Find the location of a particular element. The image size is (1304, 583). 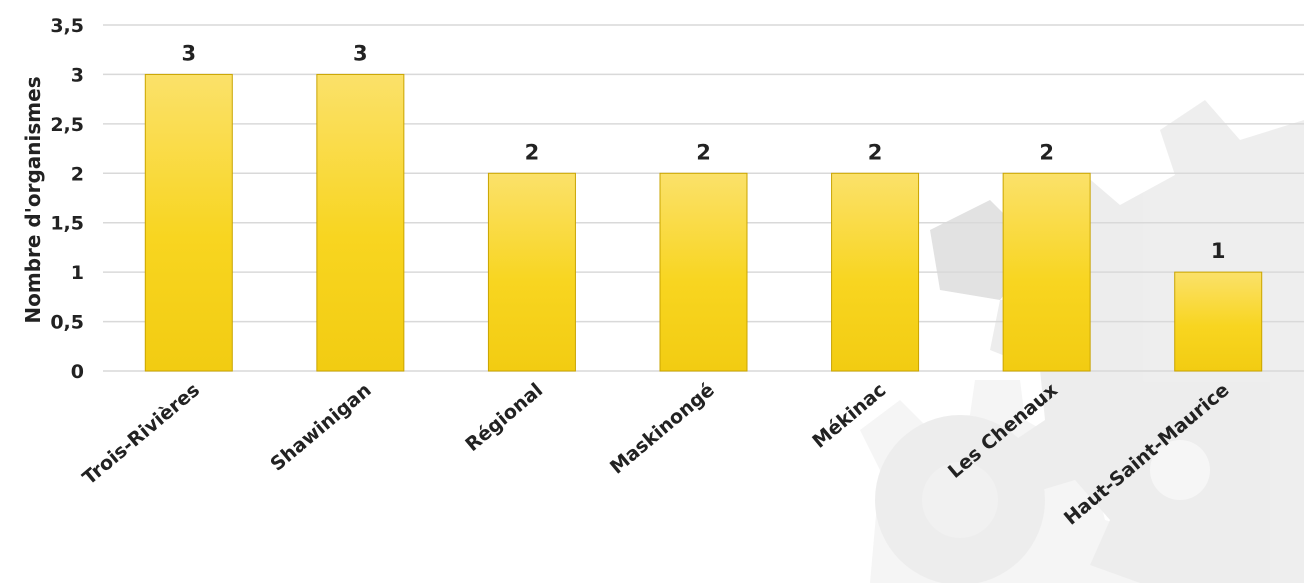

data-label: 1 is located at coordinates (1218, 251).